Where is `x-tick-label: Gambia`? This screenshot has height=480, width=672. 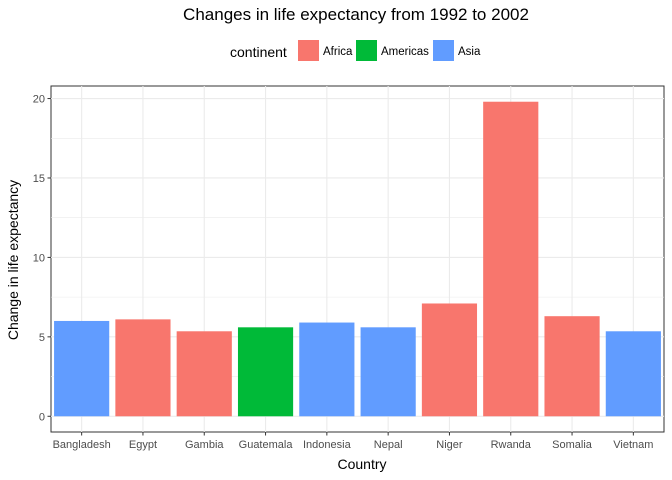
x-tick-label: Gambia is located at coordinates (204, 445).